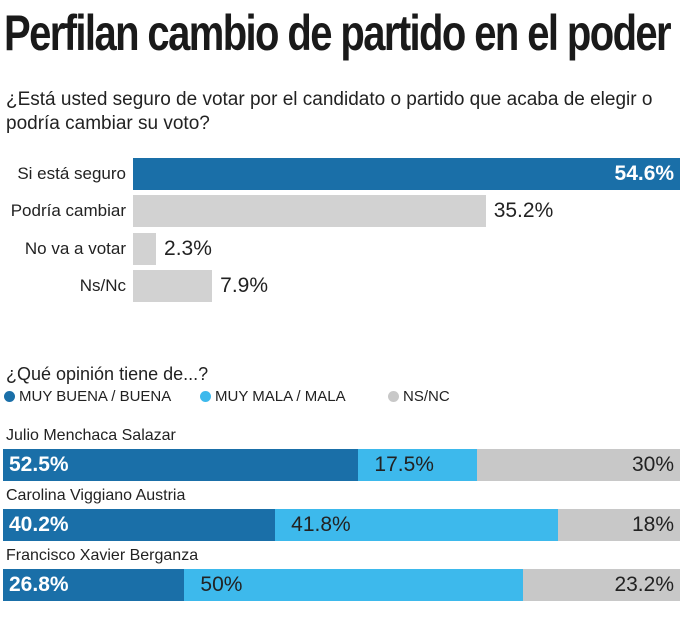 Image resolution: width=685 pixels, height=620 pixels. I want to click on legend-label: MUY BUENA / BUENA, so click(95, 396).